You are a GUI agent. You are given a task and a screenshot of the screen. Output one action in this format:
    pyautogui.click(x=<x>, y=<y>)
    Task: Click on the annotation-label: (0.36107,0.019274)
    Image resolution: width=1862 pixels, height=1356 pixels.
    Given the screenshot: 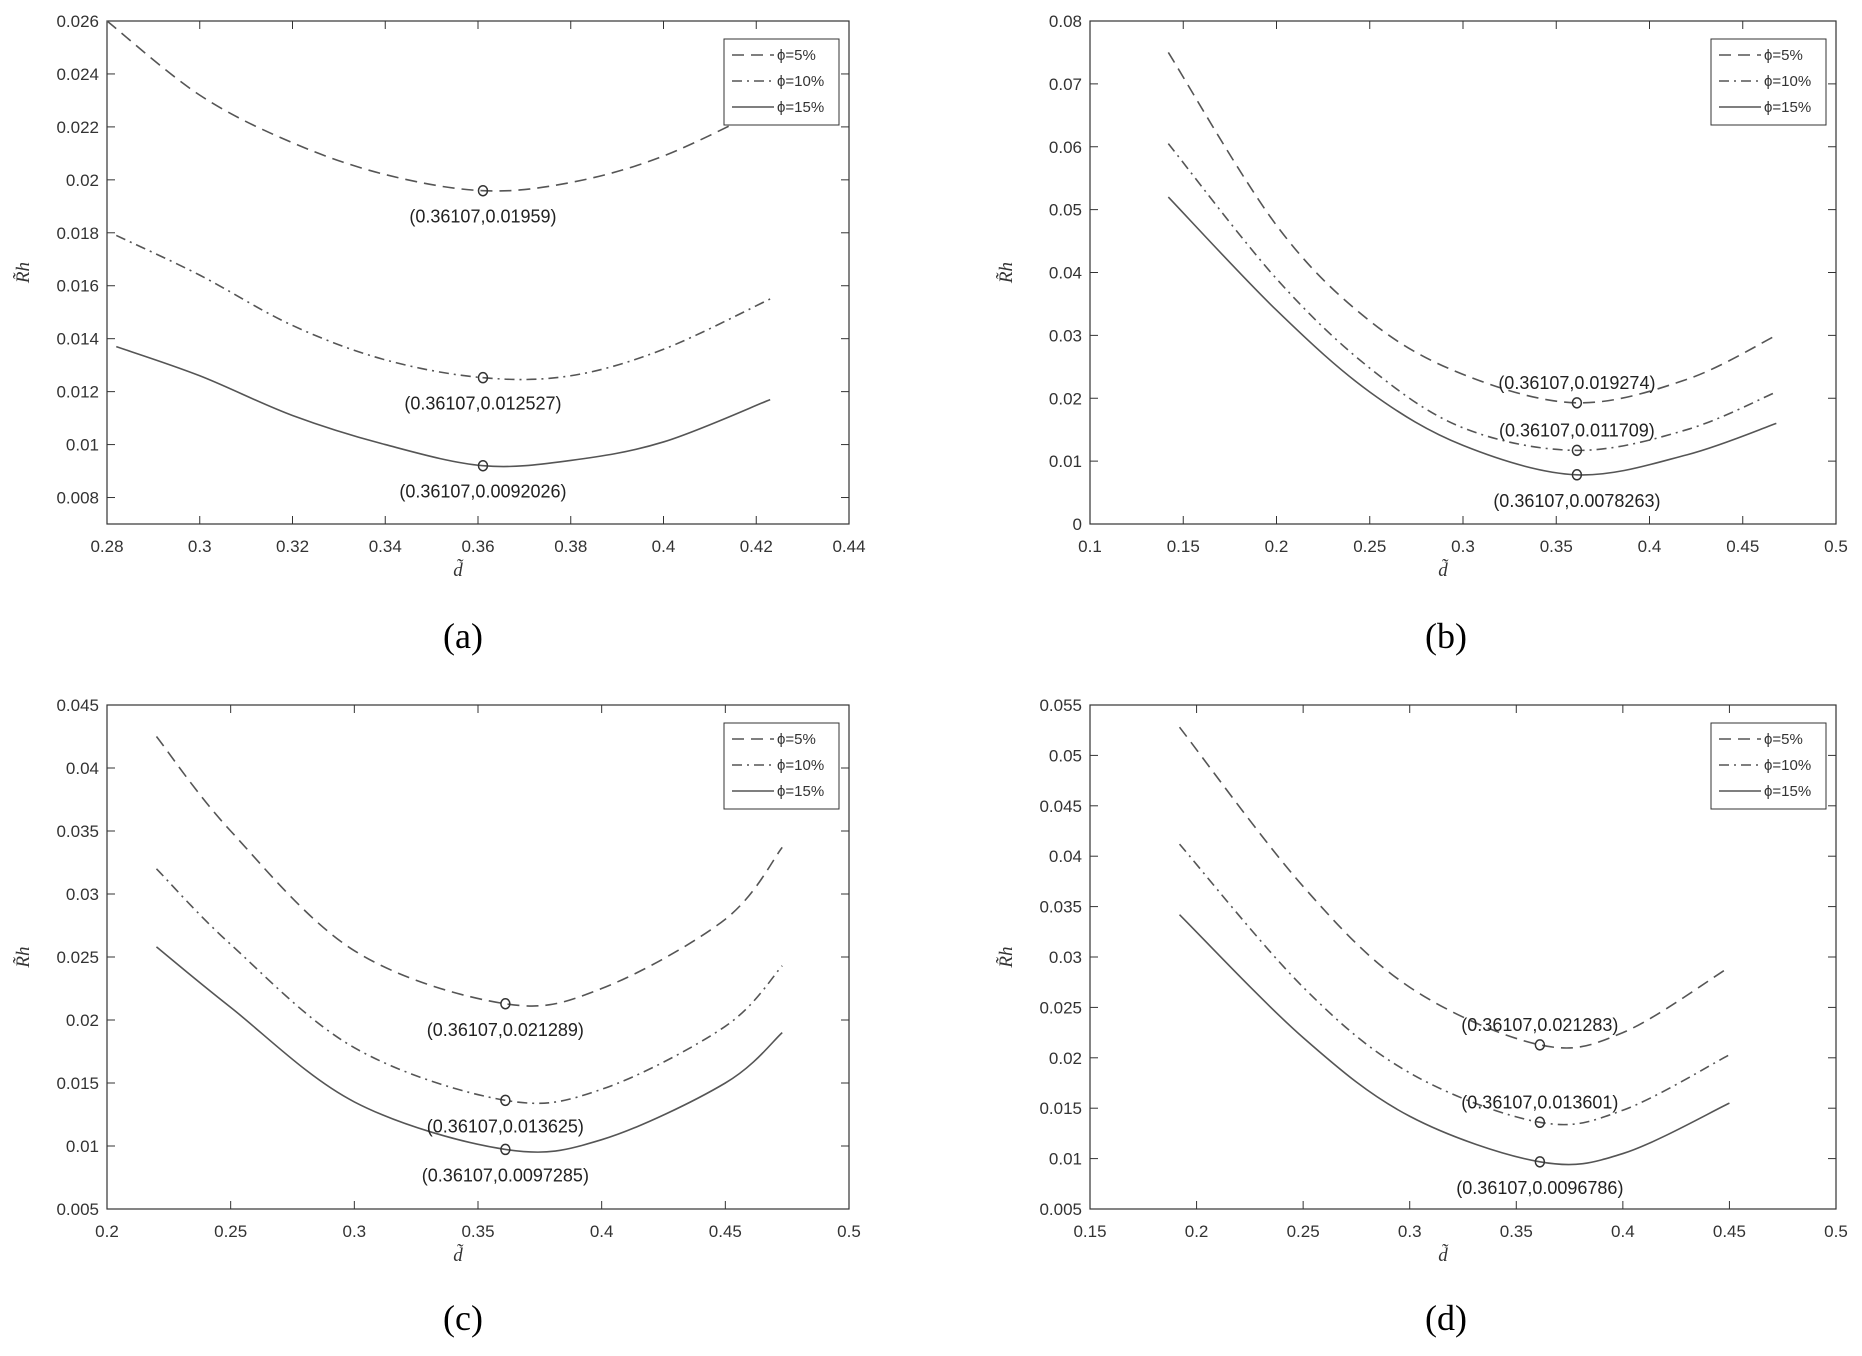 What is the action you would take?
    pyautogui.click(x=1576, y=383)
    